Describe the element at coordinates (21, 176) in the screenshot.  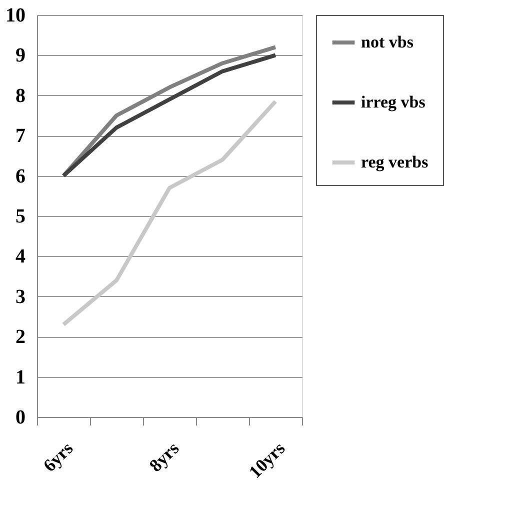
I see `y-tick-label: 6` at that location.